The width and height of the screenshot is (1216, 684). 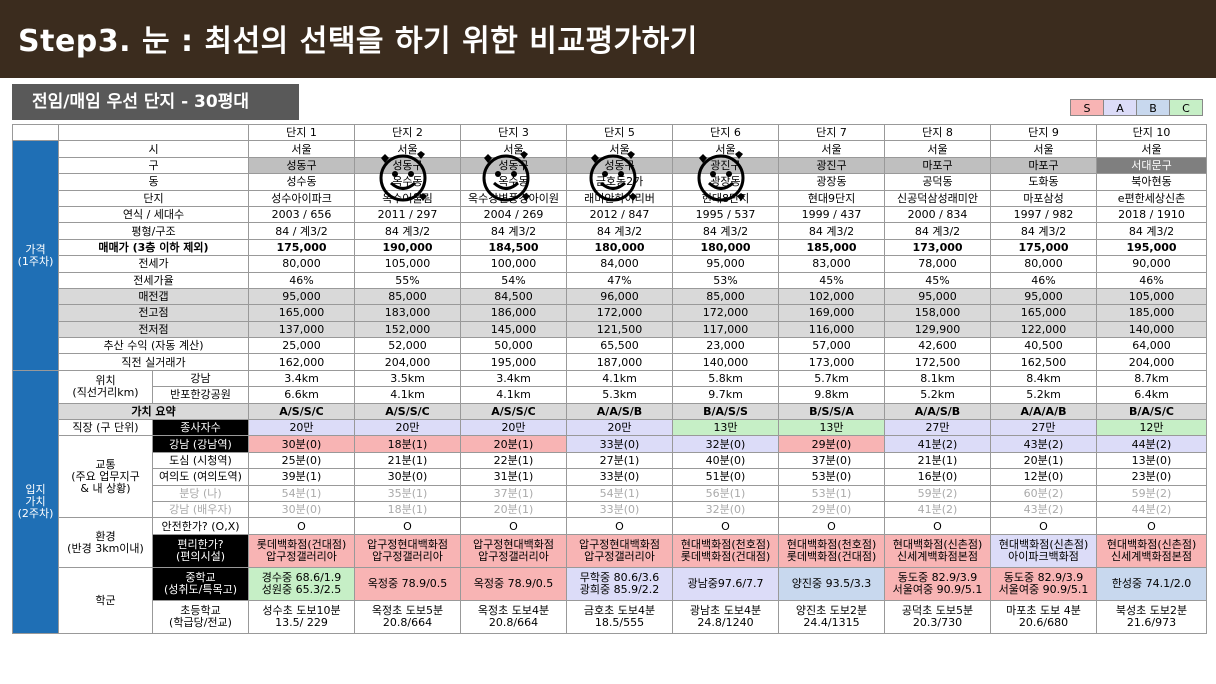 I want to click on header-week: 주차, so click(x=35, y=132).